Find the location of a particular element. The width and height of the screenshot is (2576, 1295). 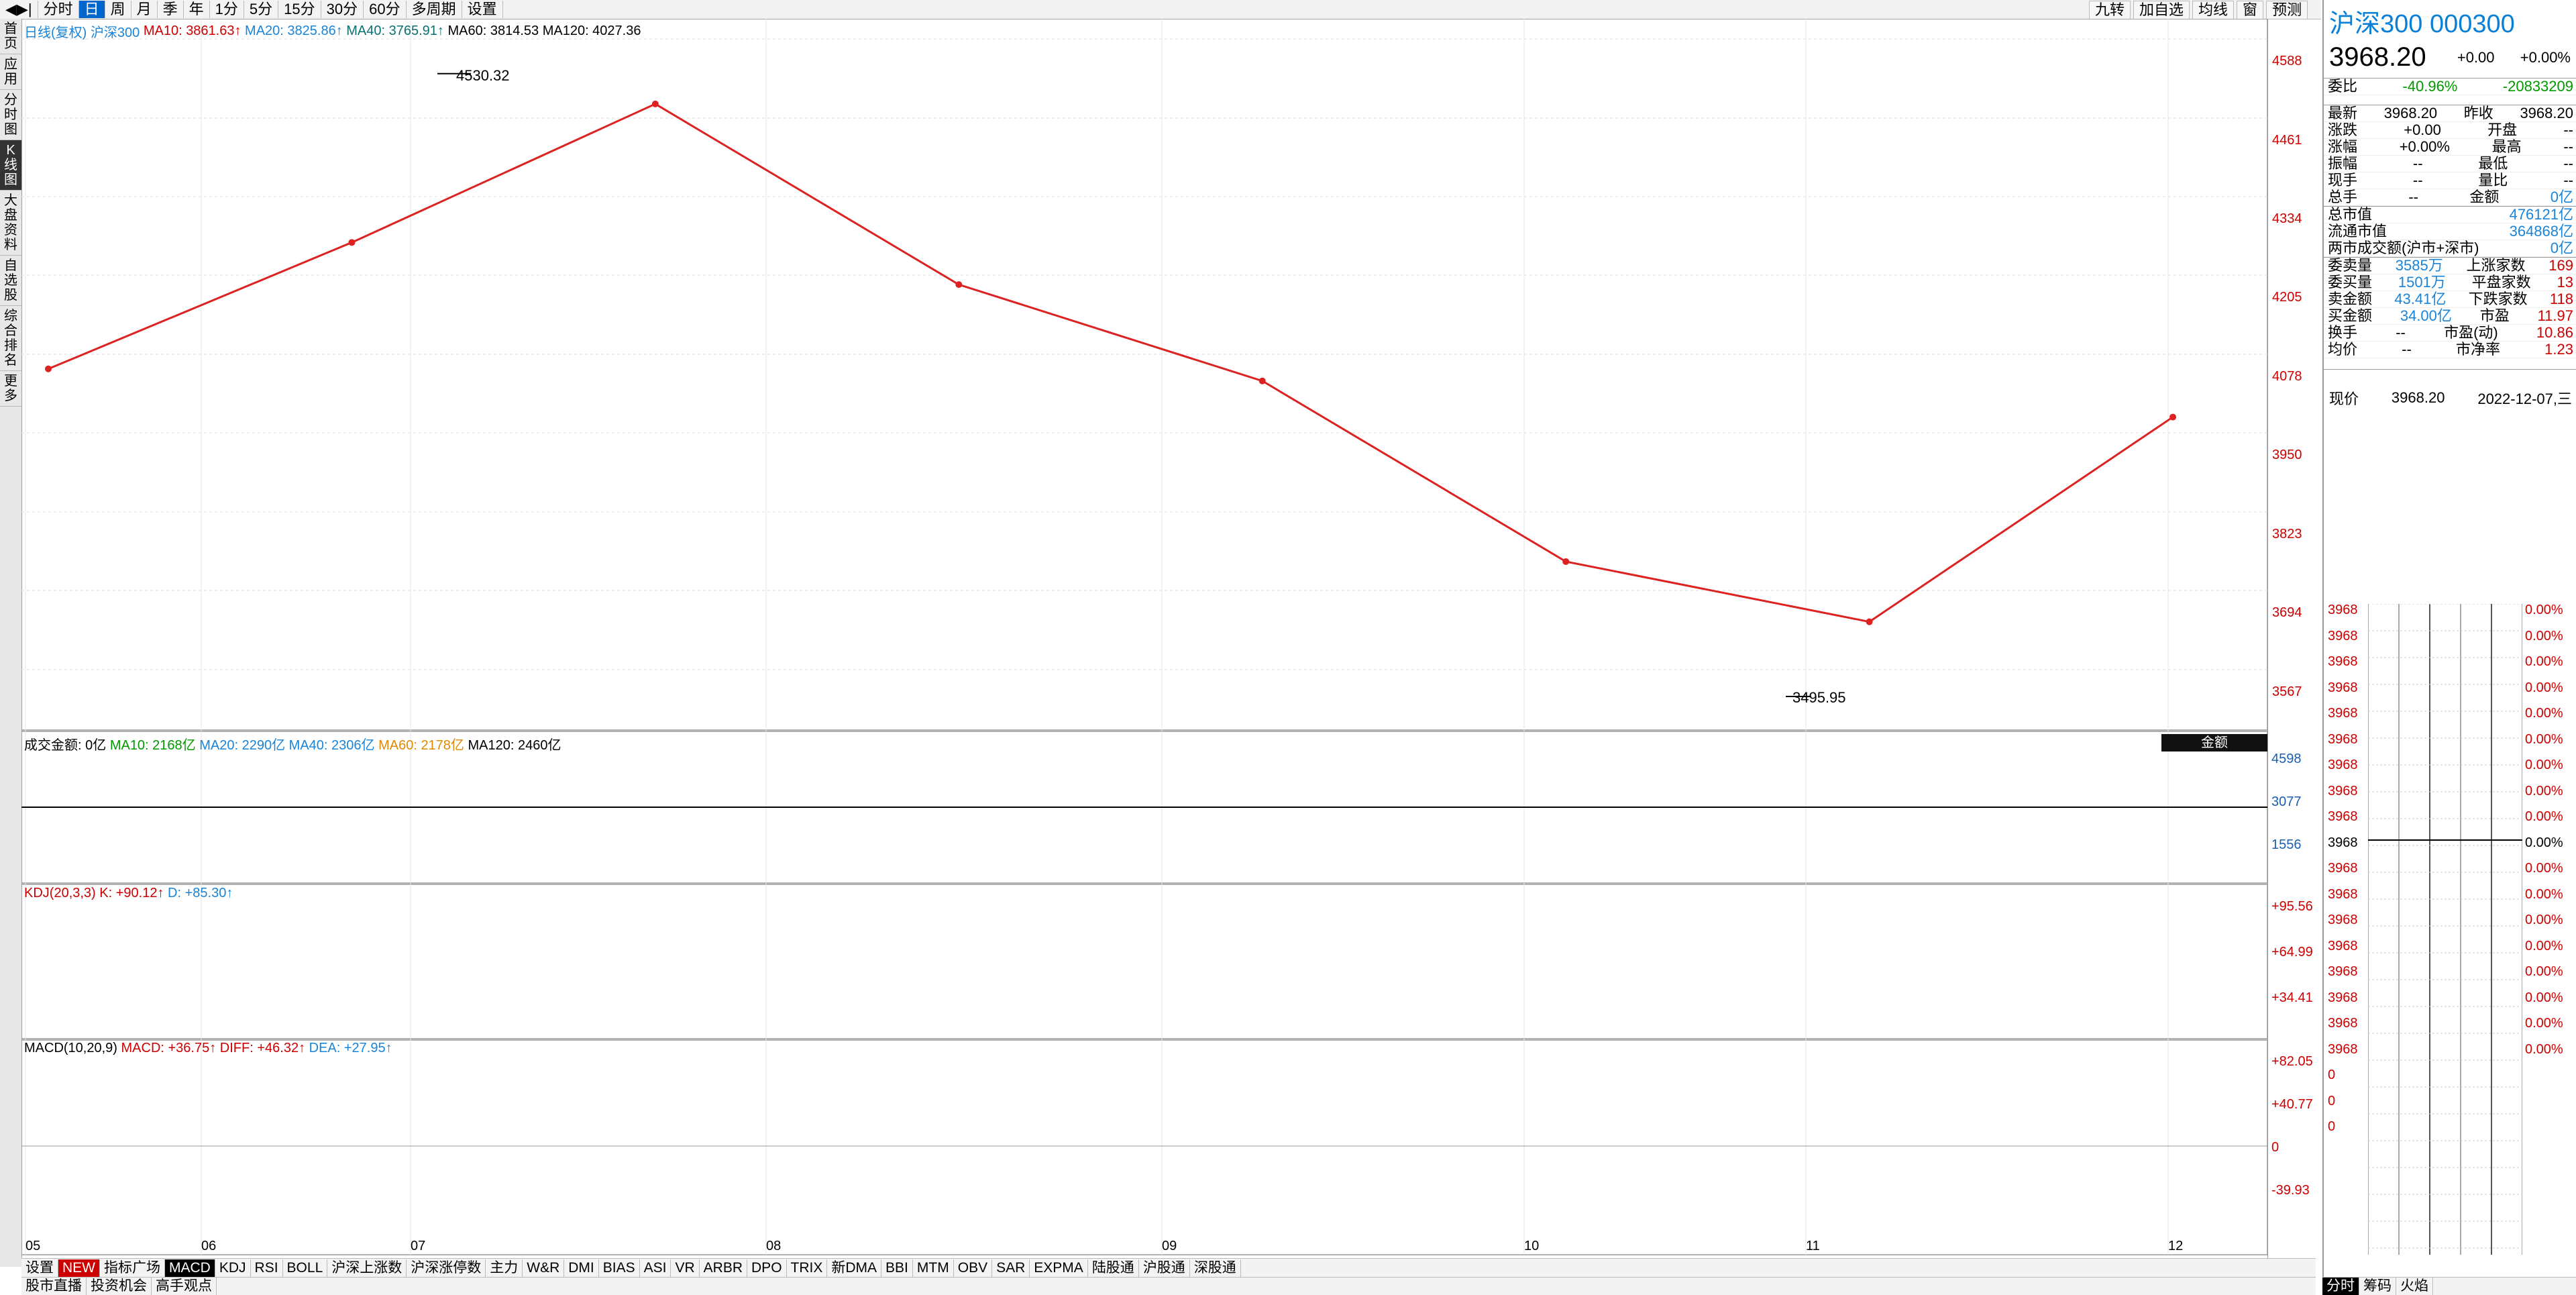

grid-left-19: 0 is located at coordinates (2332, 1100).